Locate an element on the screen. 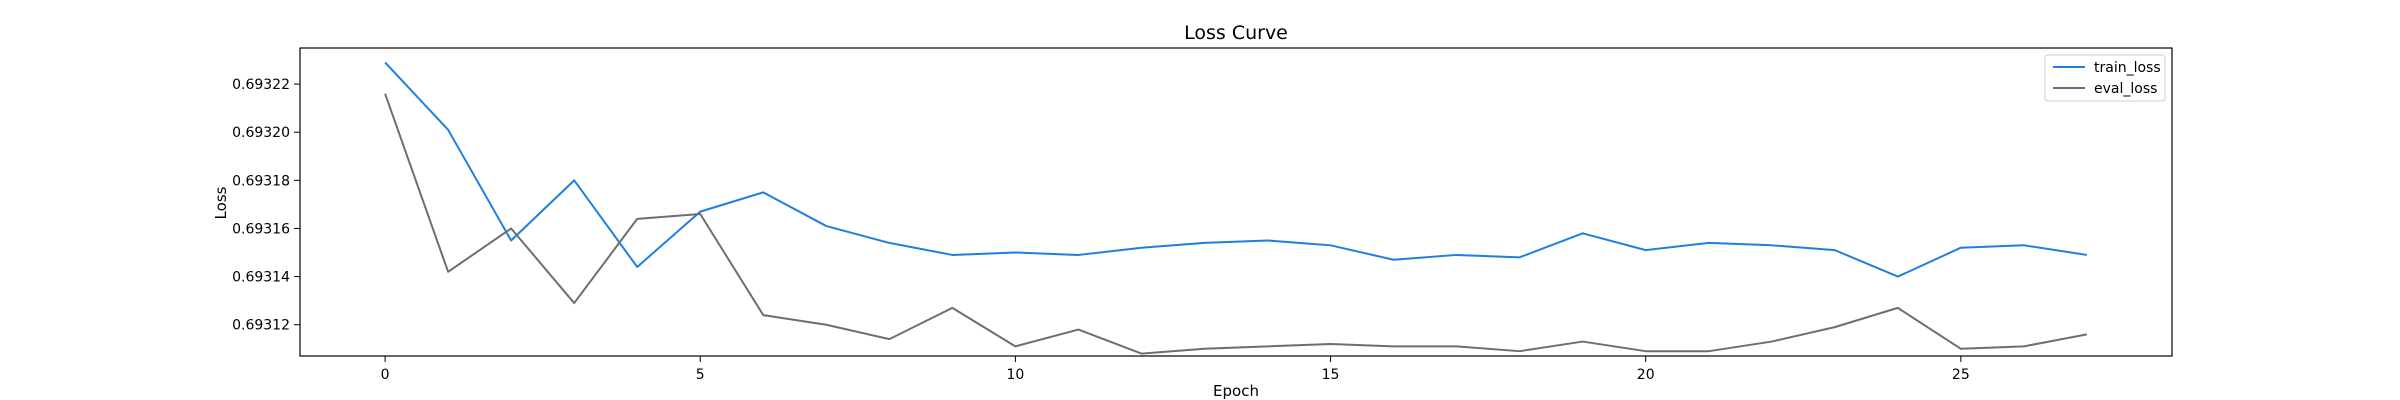 This screenshot has height=400, width=2400. chart-title: Loss Curve is located at coordinates (1236, 33).